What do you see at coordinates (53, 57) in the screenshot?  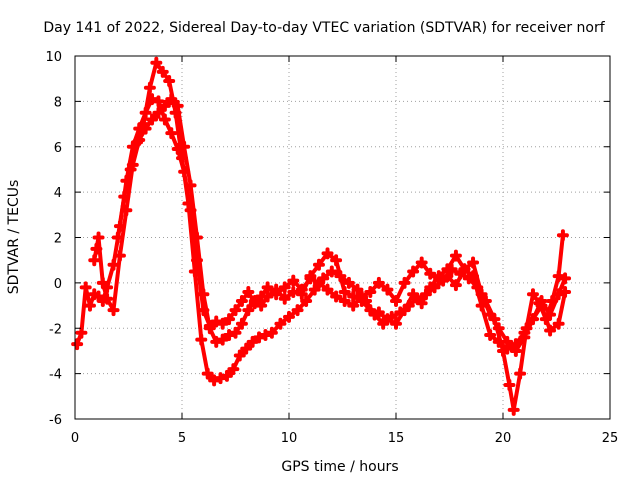 I see `y-tick-label: 10` at bounding box center [53, 57].